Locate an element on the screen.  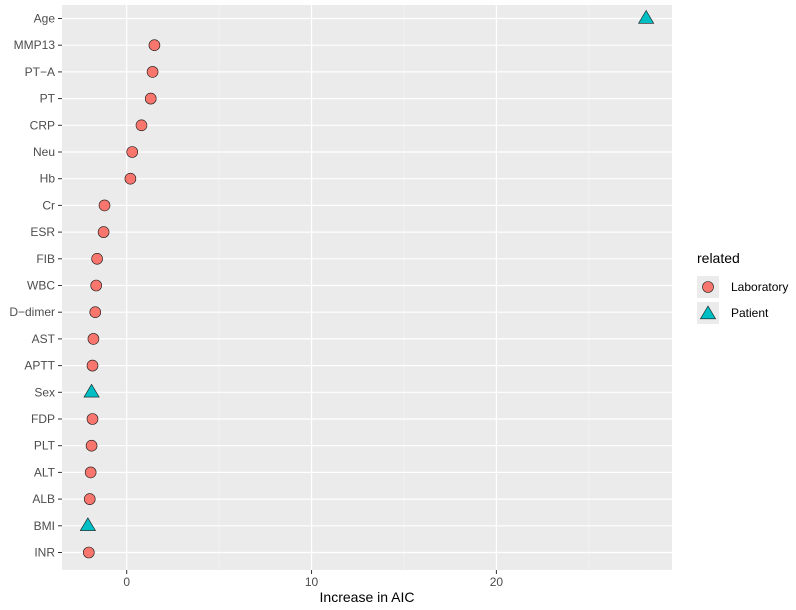
y-tick-label: D−dimer is located at coordinates (32, 312).